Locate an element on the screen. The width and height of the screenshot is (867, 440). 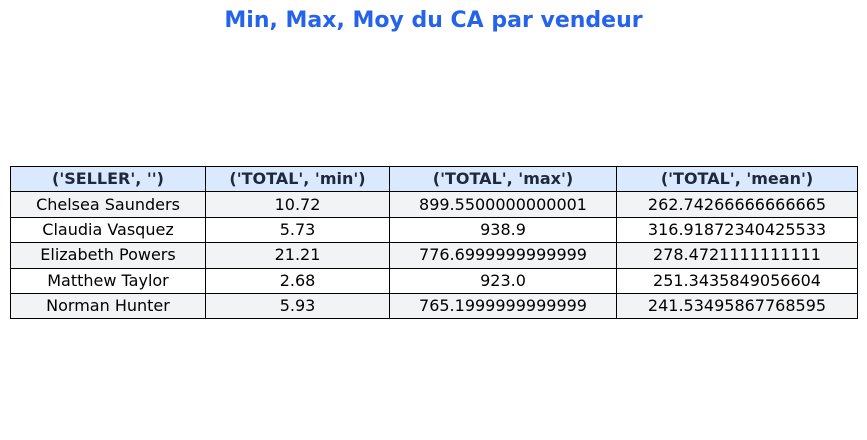
column-header: ('TOTAL', 'max') is located at coordinates (503, 179).